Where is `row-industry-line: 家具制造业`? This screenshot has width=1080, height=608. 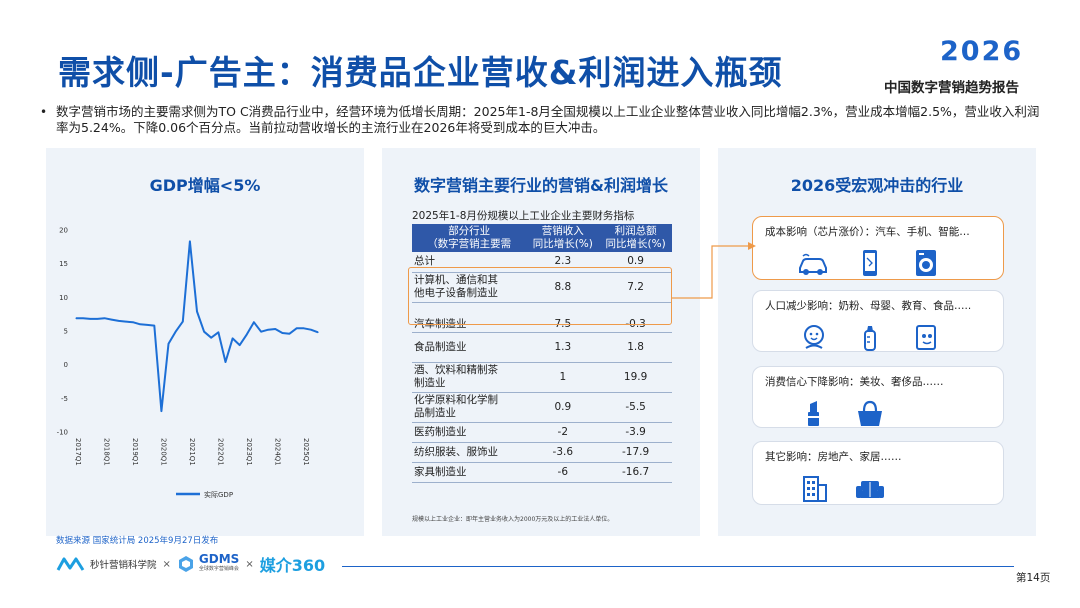 row-industry-line: 家具制造业 is located at coordinates (440, 471).